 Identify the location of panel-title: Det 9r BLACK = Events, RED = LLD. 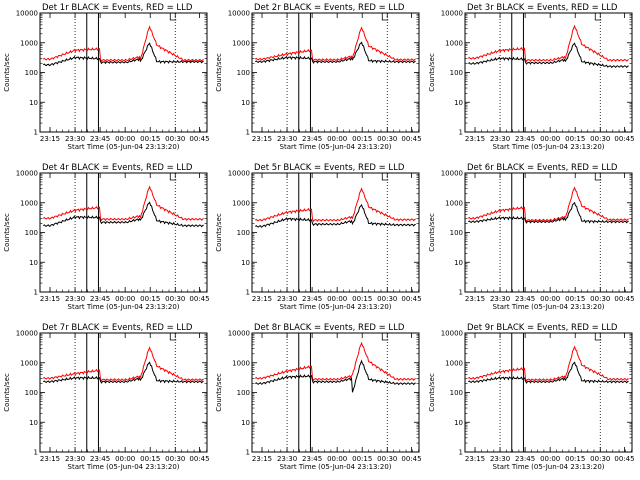
(542, 328).